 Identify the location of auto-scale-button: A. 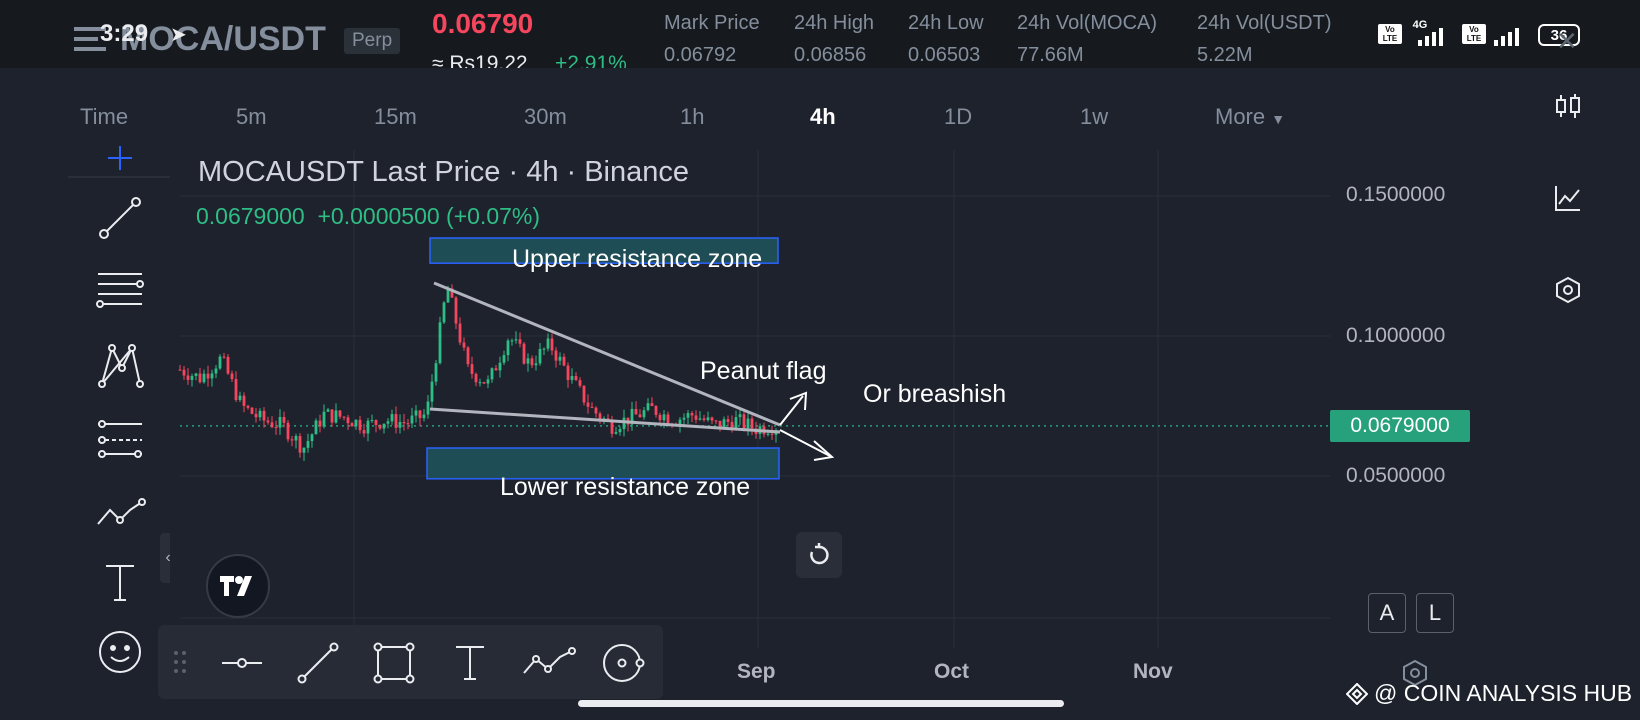
(1387, 613).